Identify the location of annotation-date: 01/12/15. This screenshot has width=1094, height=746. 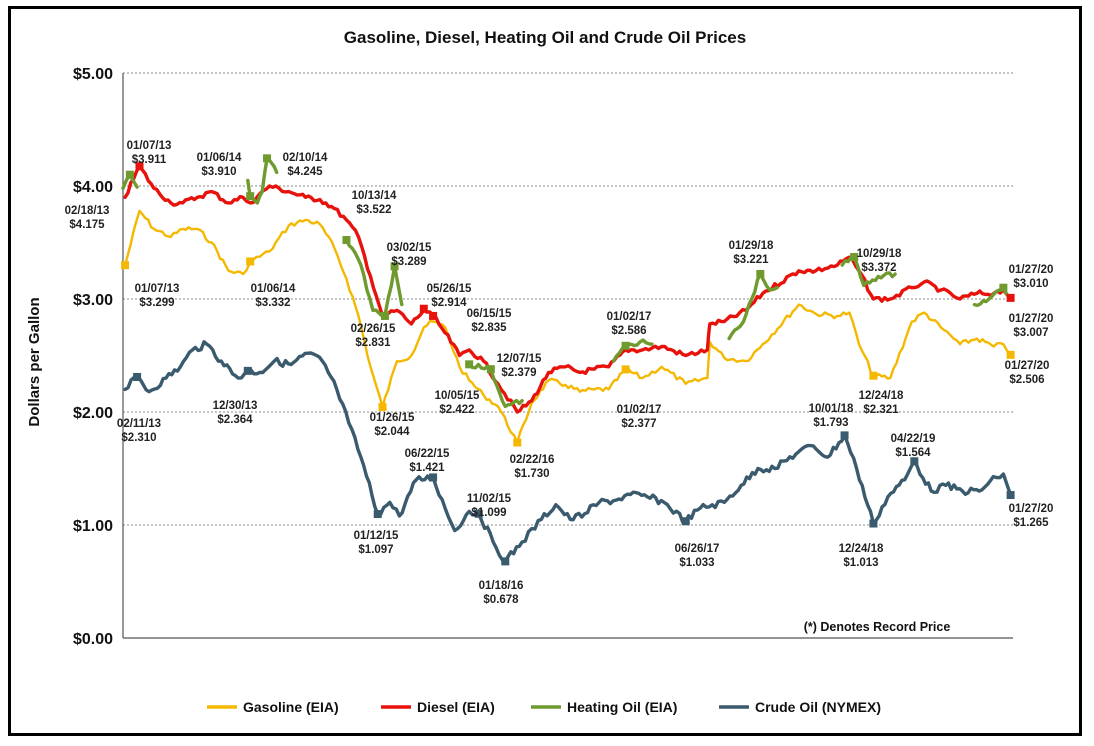
(376, 536).